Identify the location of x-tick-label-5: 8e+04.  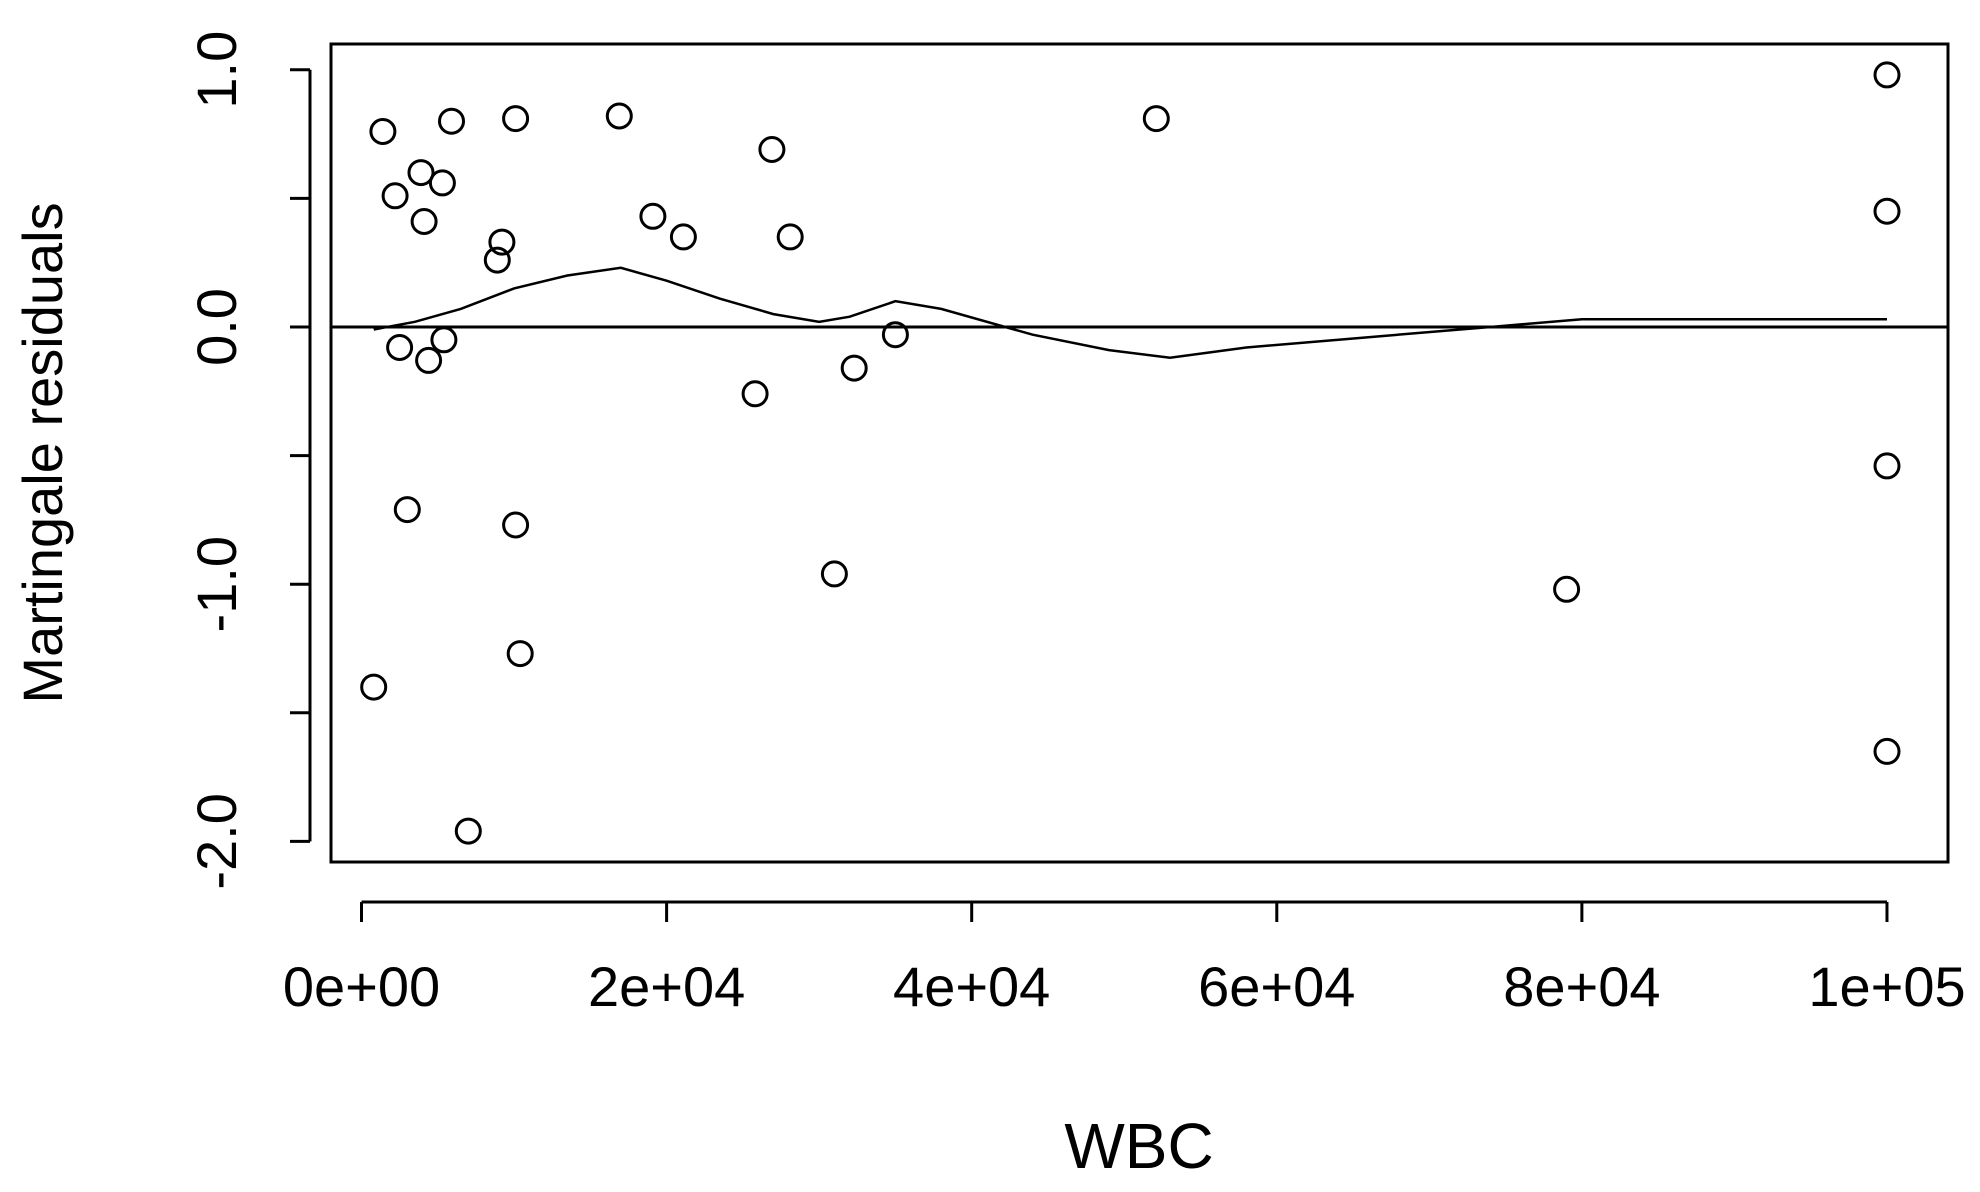
(1581, 986).